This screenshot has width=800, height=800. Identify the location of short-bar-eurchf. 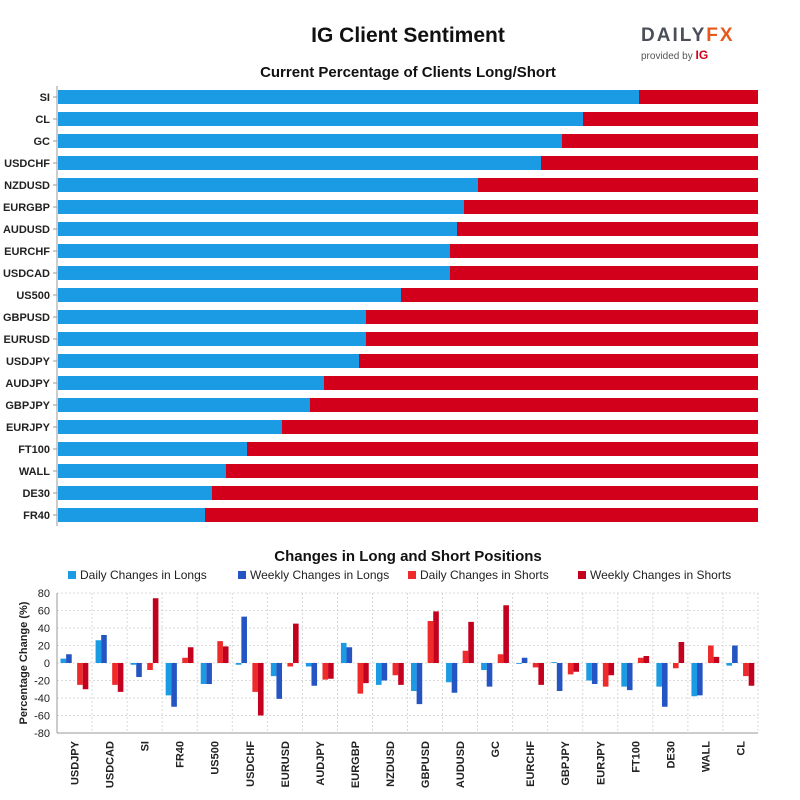
(604, 251).